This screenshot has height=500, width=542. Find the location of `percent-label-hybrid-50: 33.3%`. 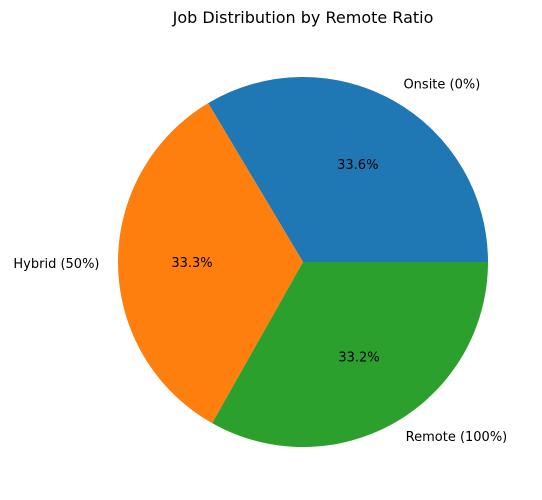

percent-label-hybrid-50: 33.3% is located at coordinates (191, 263).